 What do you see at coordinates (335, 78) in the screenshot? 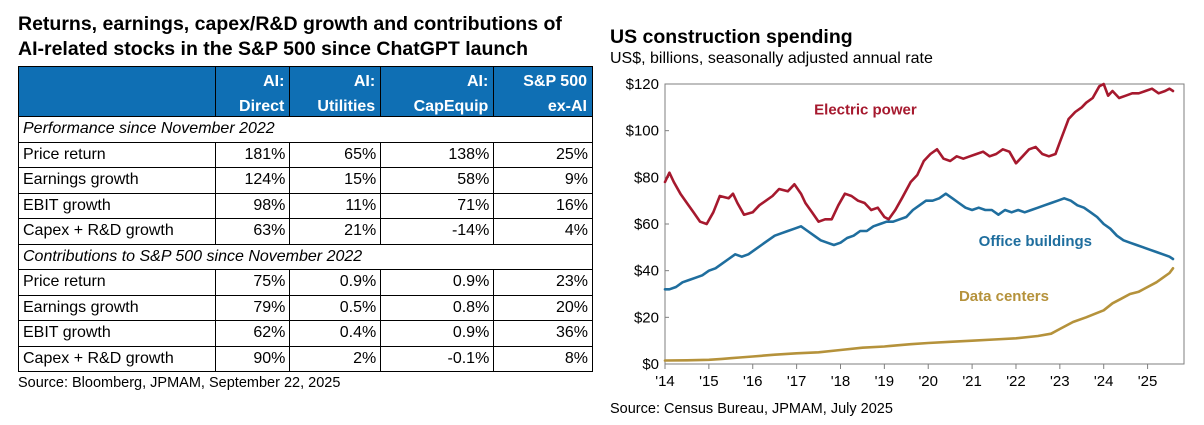
I see `col-header-utilities-line1: AI:` at bounding box center [335, 78].